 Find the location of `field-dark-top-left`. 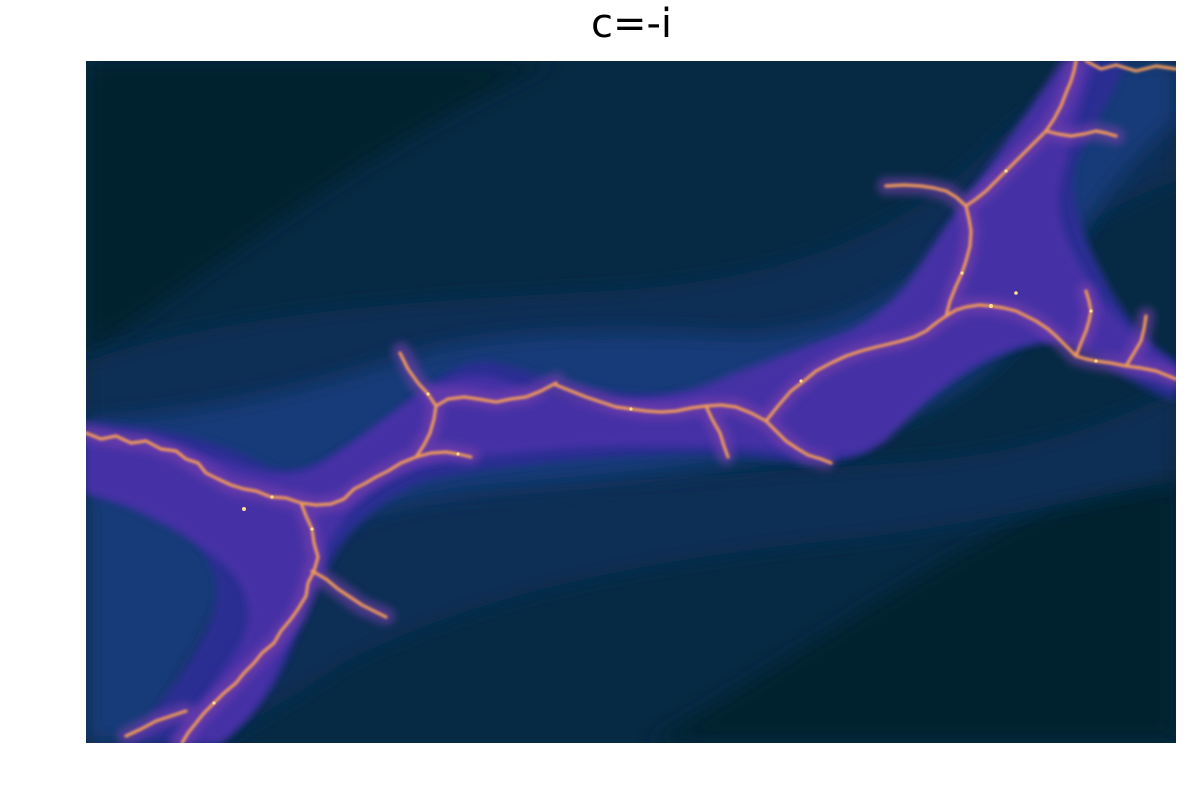

field-dark-top-left is located at coordinates (321, 206).